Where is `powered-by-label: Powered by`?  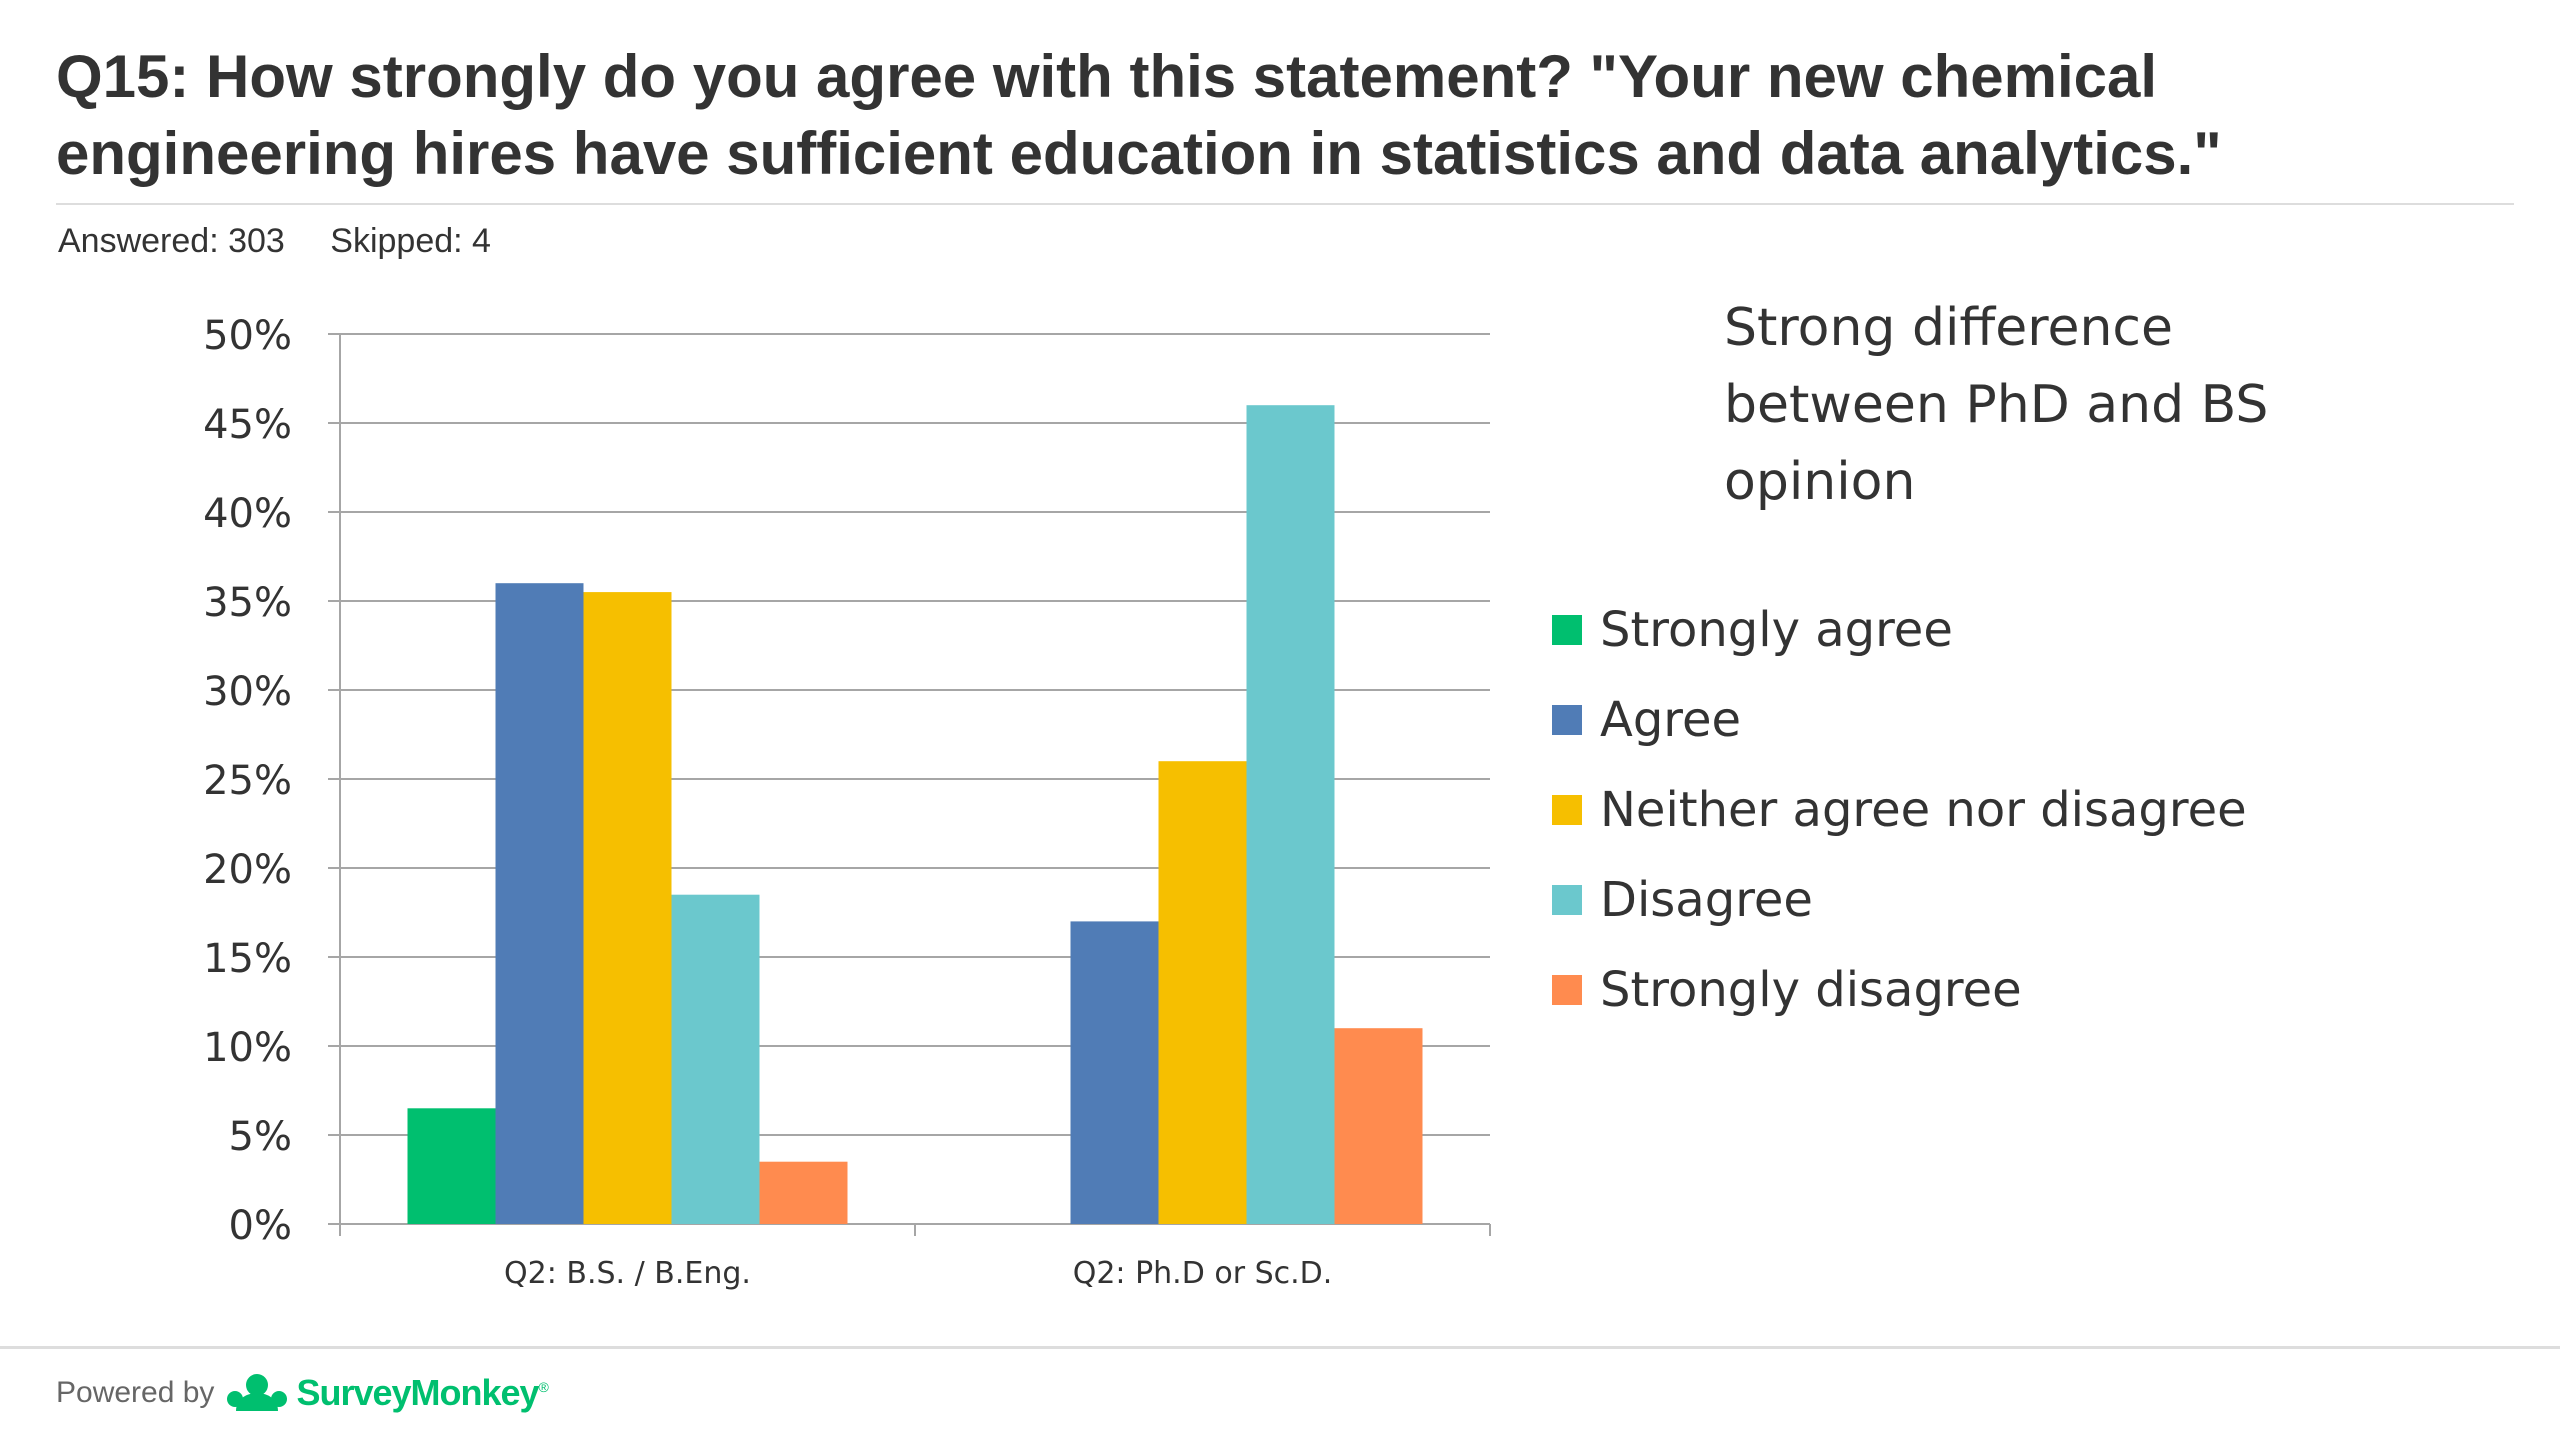 powered-by-label: Powered by is located at coordinates (135, 1392).